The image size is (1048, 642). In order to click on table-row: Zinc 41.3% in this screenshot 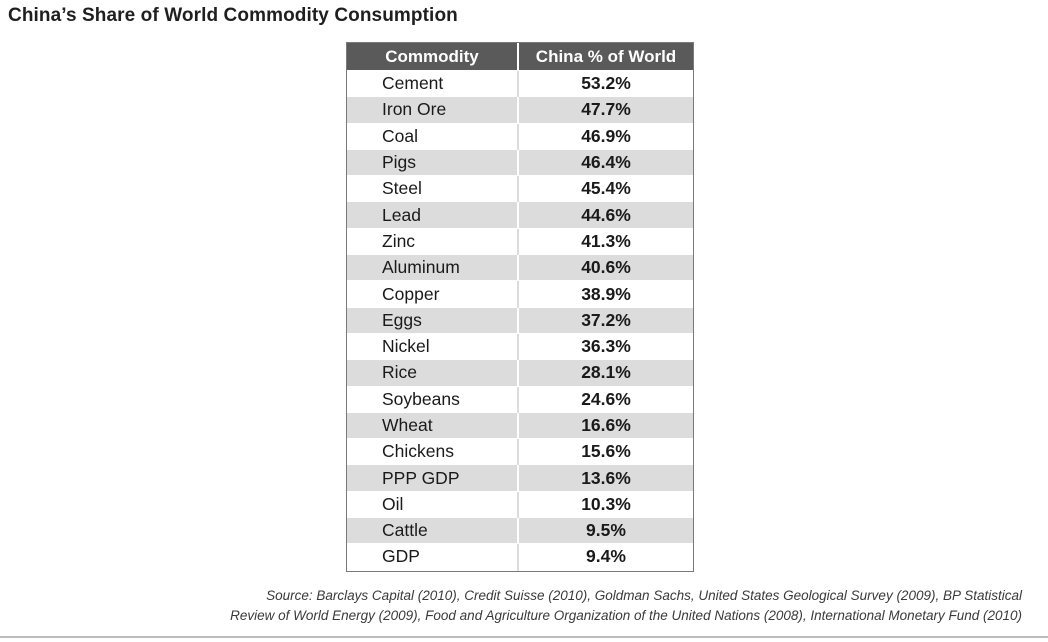, I will do `click(520, 242)`.